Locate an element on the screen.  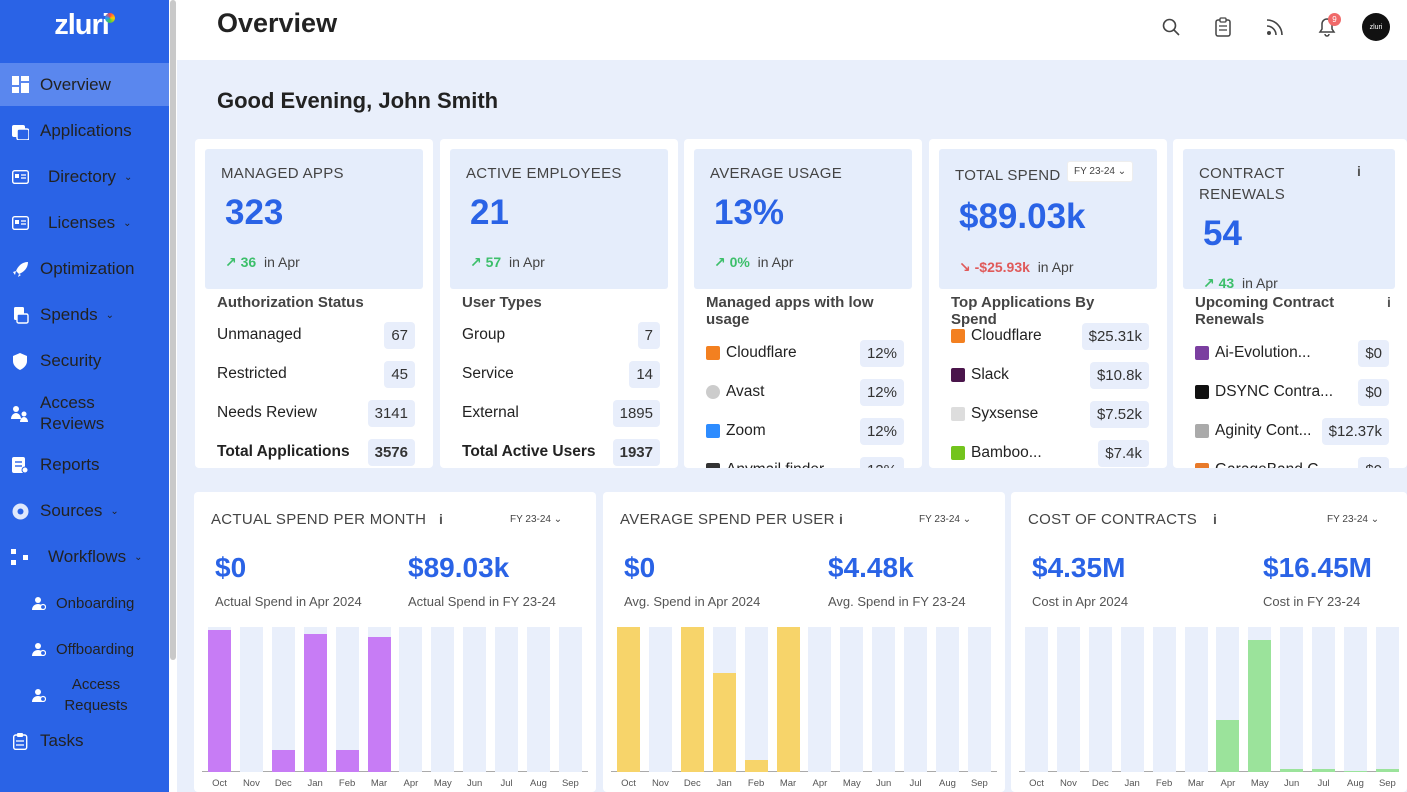
row-value: 45 is located at coordinates (399, 374).